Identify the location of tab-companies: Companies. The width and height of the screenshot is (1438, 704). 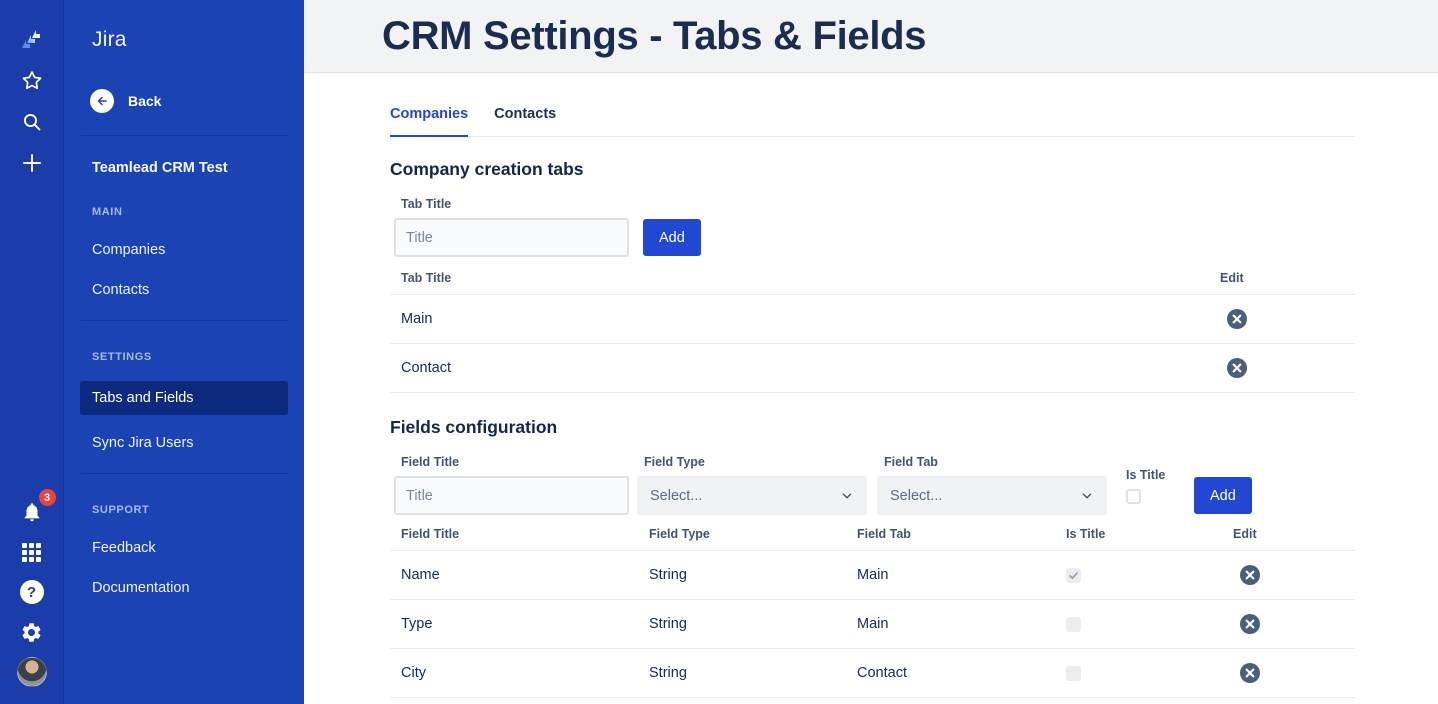
(429, 121).